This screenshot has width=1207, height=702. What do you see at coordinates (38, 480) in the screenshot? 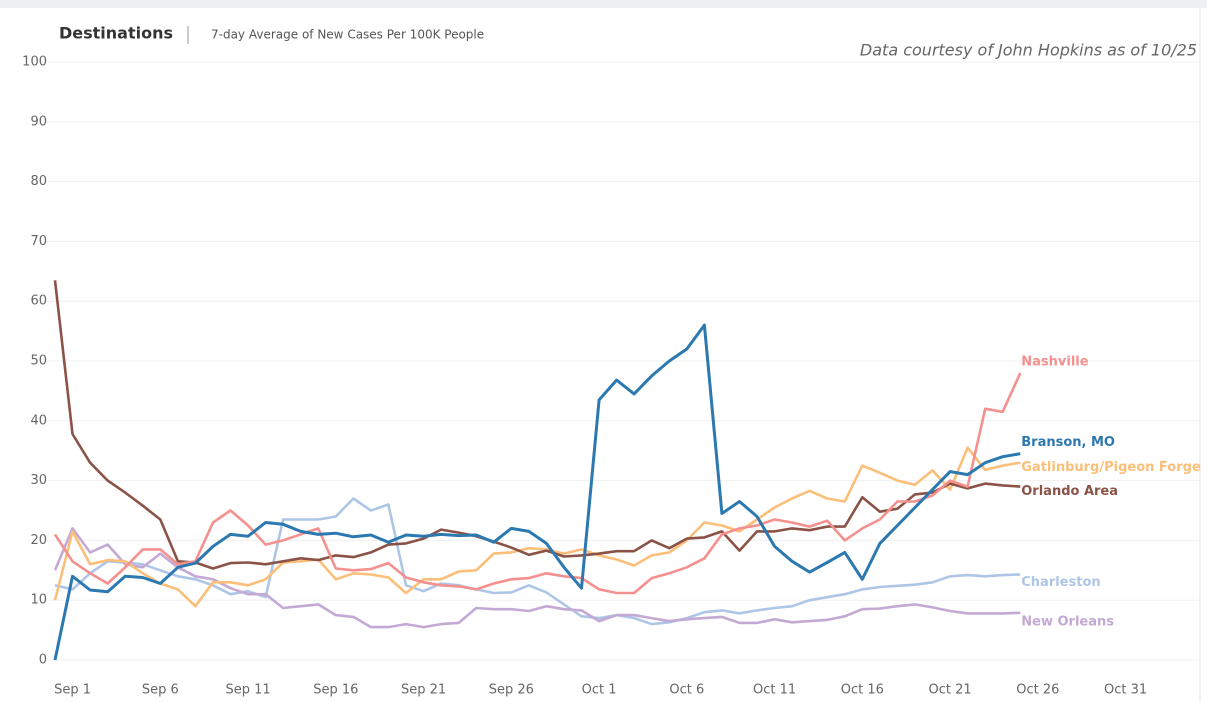
I see `y-tick-label: 30` at bounding box center [38, 480].